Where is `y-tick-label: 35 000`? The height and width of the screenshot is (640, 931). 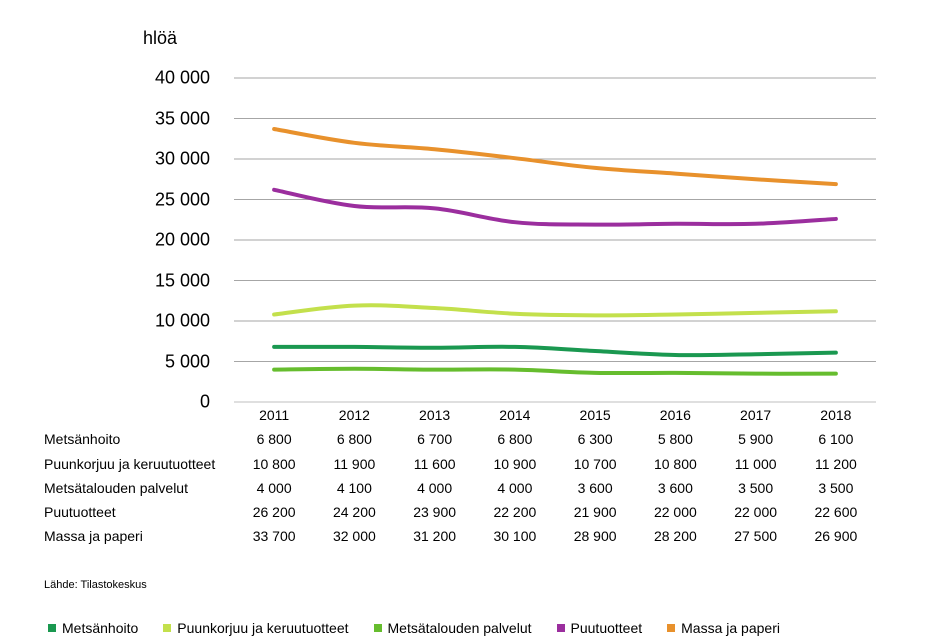
y-tick-label: 35 000 is located at coordinates (182, 118).